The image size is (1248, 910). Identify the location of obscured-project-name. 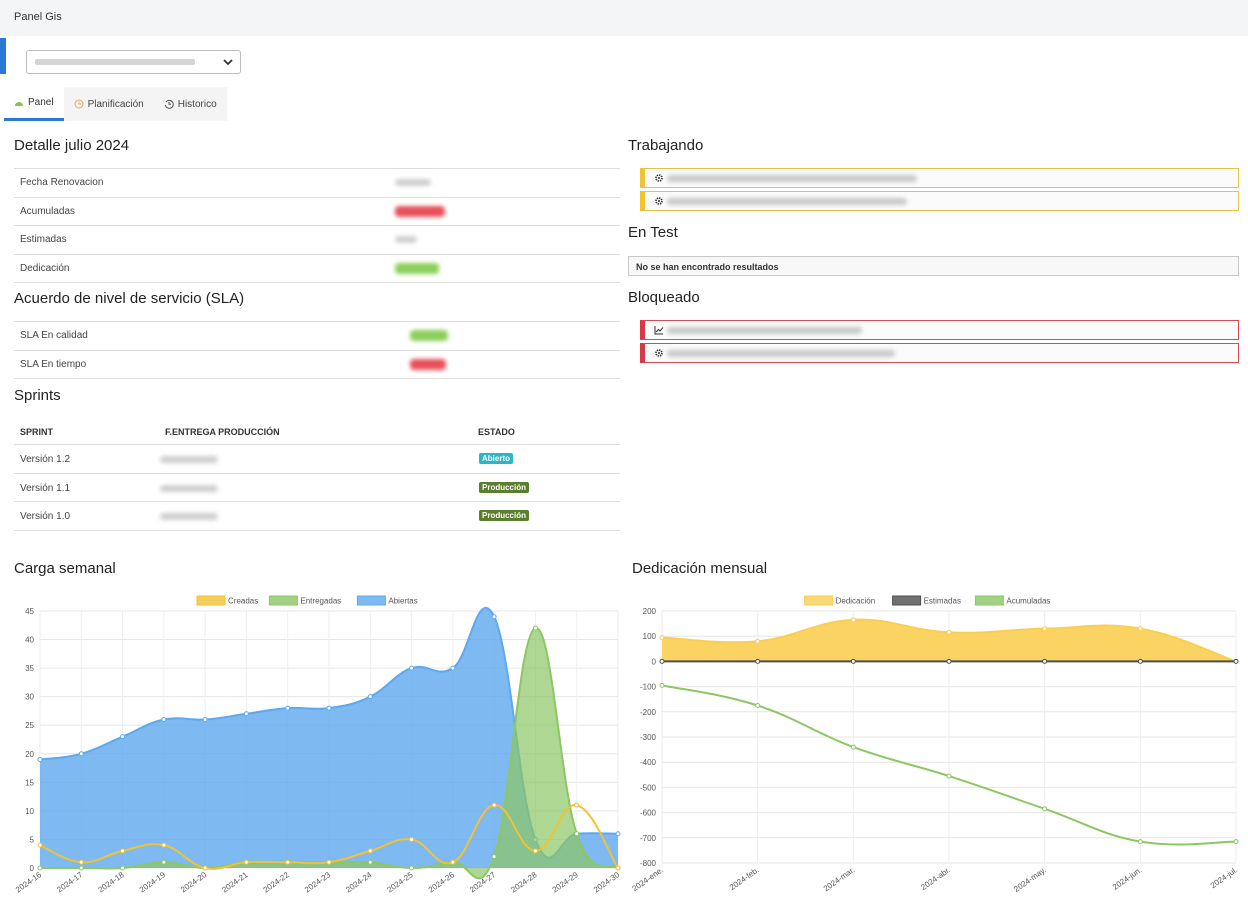
(115, 62).